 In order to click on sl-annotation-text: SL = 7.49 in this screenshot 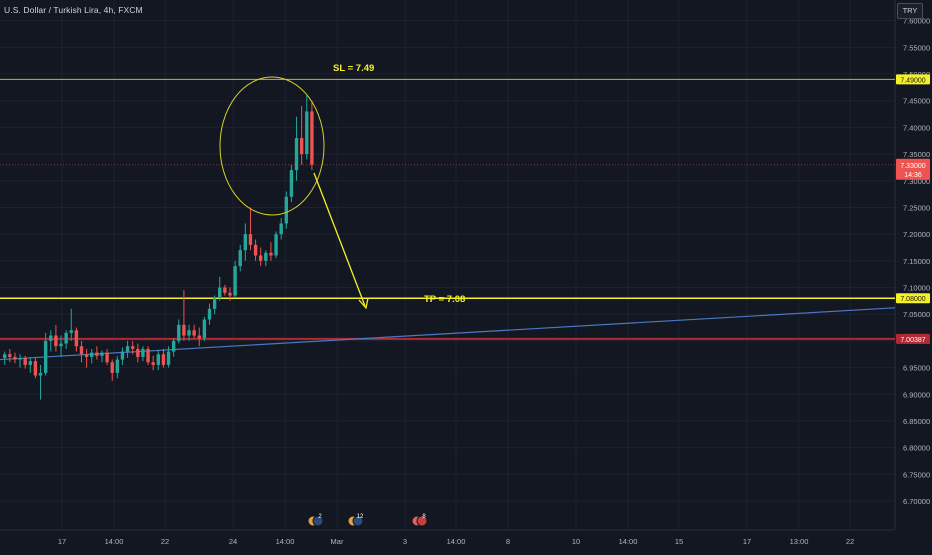, I will do `click(353, 68)`.